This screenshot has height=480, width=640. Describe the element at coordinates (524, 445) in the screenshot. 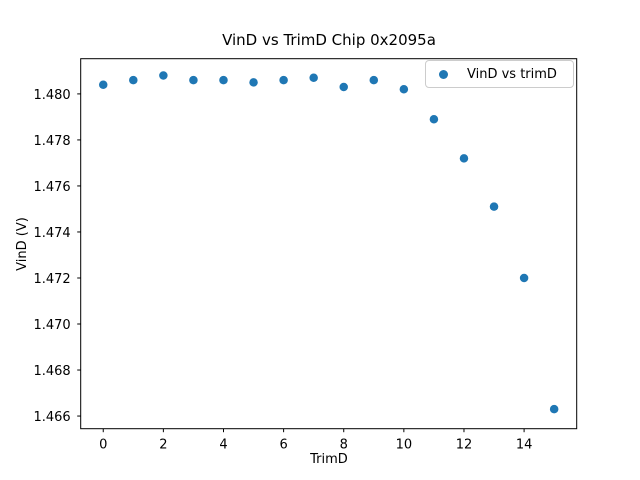

I see `x-tick-label: 14` at that location.